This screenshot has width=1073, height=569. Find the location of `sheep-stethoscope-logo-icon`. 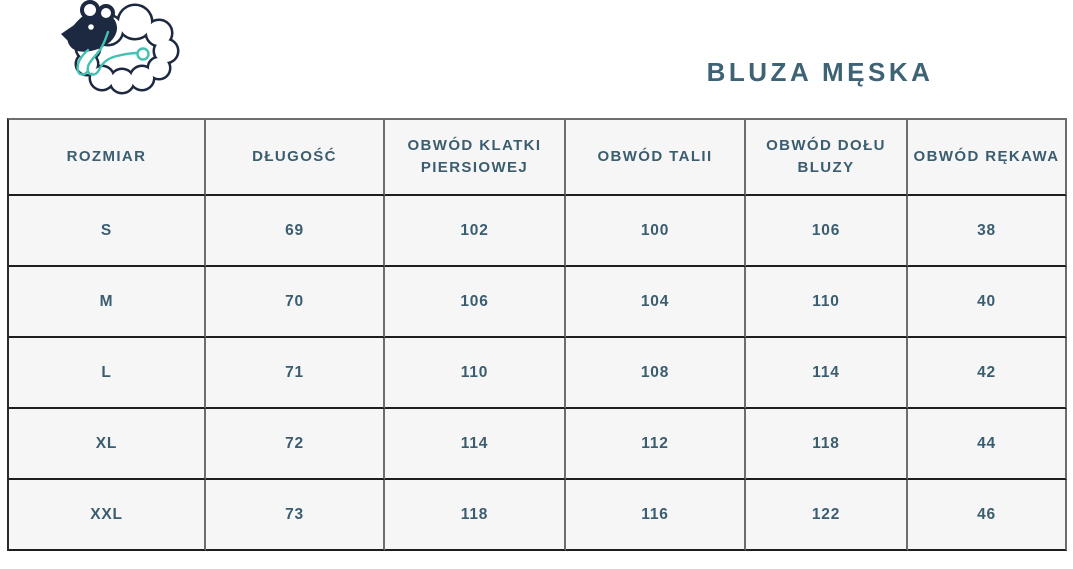

sheep-stethoscope-logo-icon is located at coordinates (120, 47).